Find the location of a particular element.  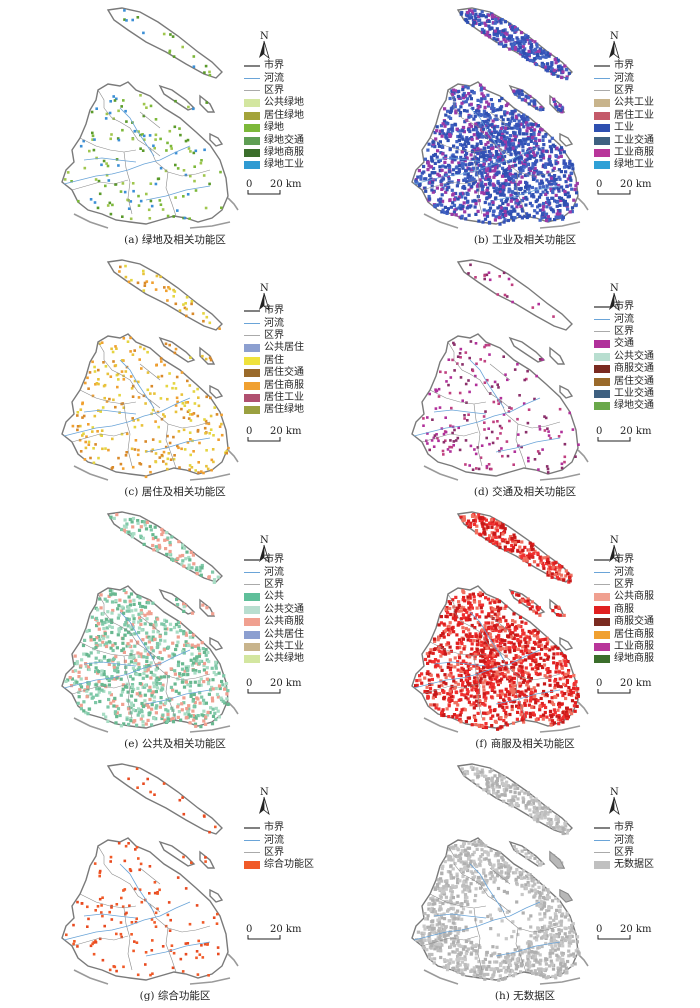

legend-line-symbol is located at coordinates (602, 331).